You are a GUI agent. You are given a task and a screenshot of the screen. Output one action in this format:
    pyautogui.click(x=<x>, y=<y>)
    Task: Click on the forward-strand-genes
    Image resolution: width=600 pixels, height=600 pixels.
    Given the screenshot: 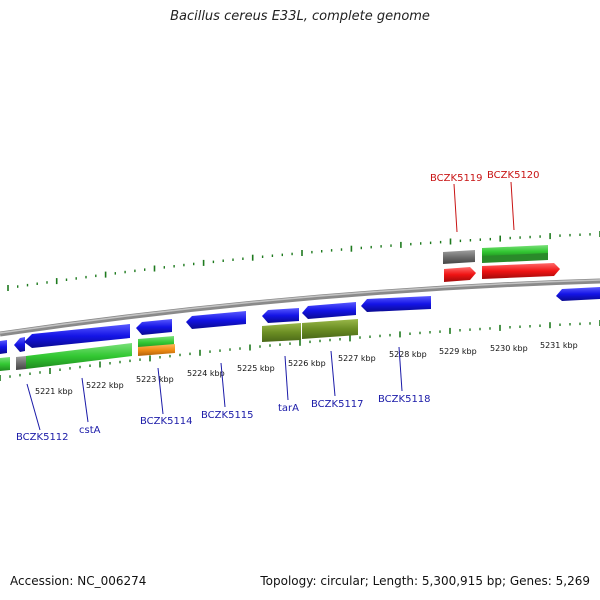 What is the action you would take?
    pyautogui.click(x=501, y=263)
    